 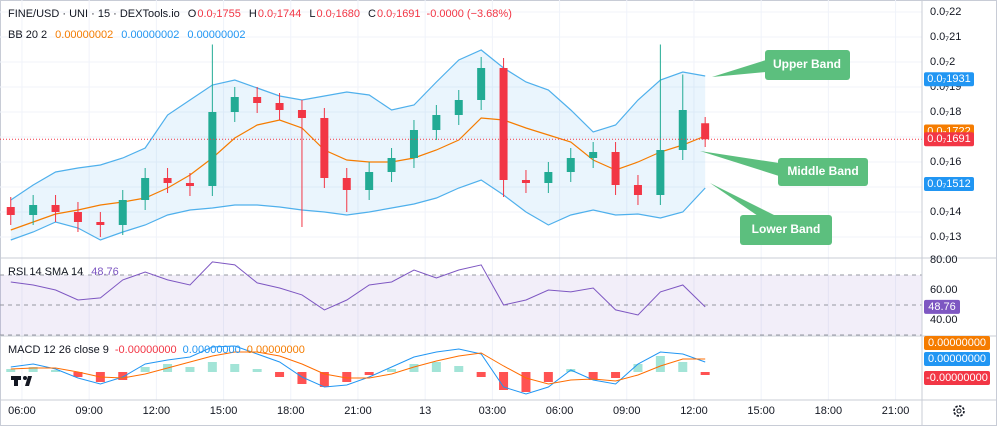 I want to click on header-text: -0.0000 (−3.68%), so click(x=469, y=14).